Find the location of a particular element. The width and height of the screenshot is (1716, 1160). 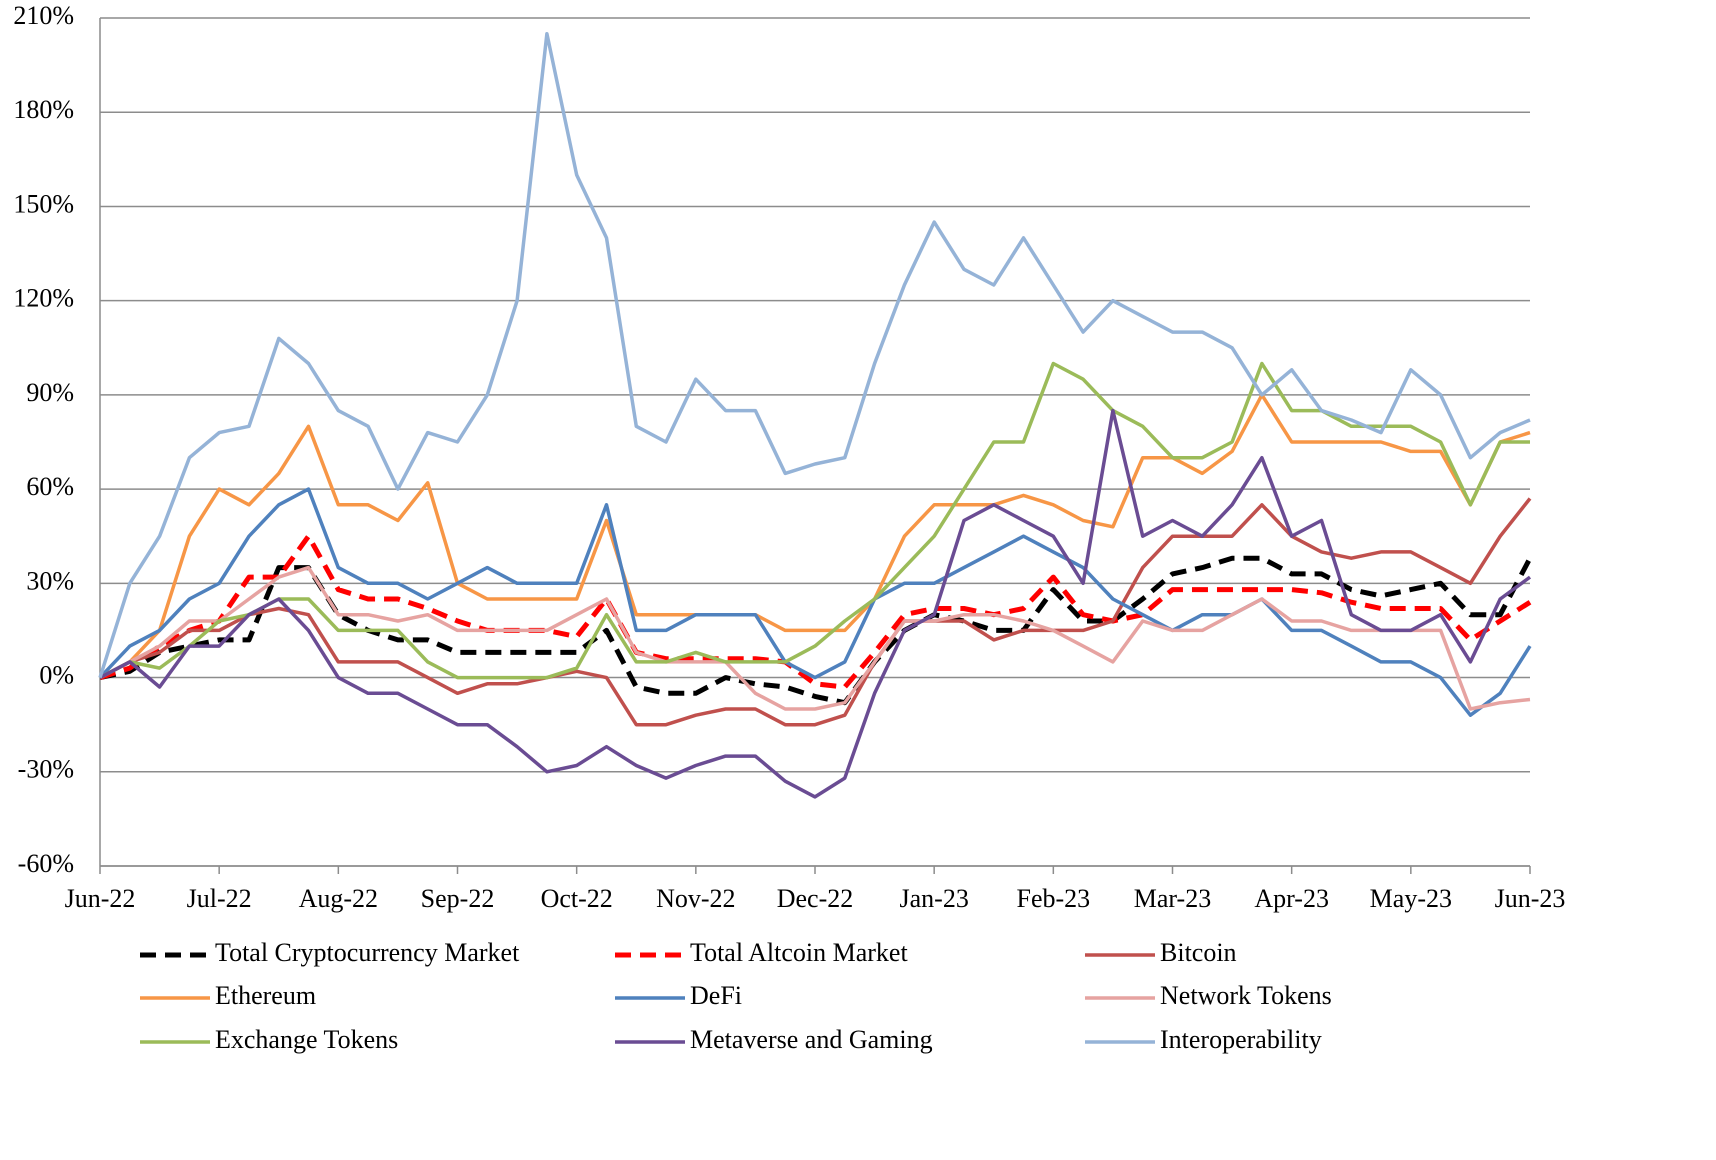

x-tick-label: Oct-22 is located at coordinates (577, 898).